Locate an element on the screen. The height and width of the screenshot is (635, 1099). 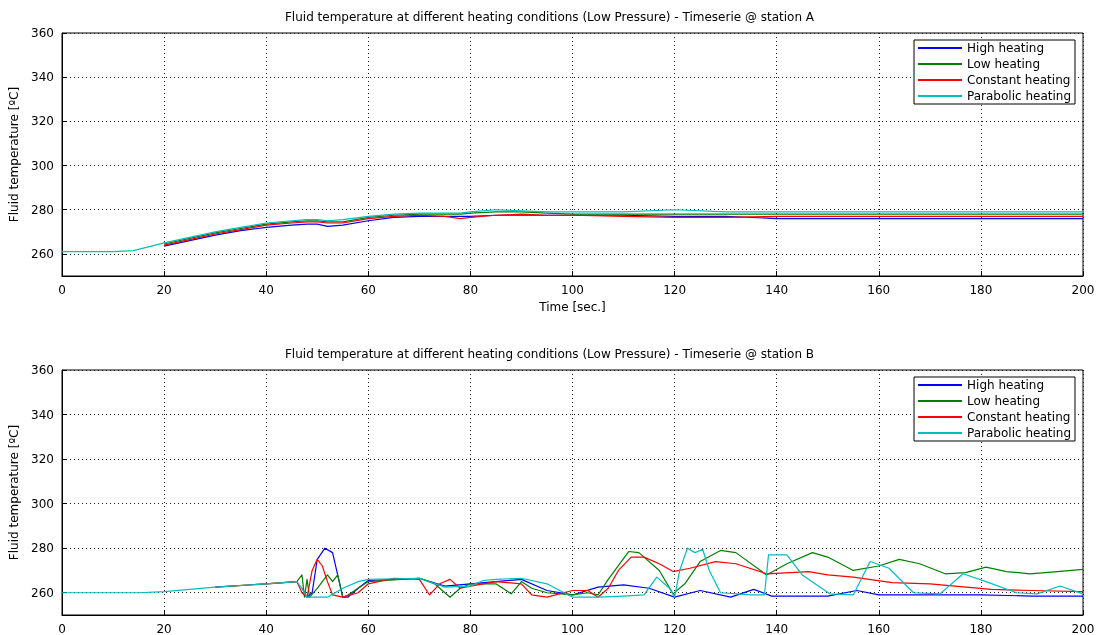
x-axis-title: Time [sec.] is located at coordinates (572, 306).